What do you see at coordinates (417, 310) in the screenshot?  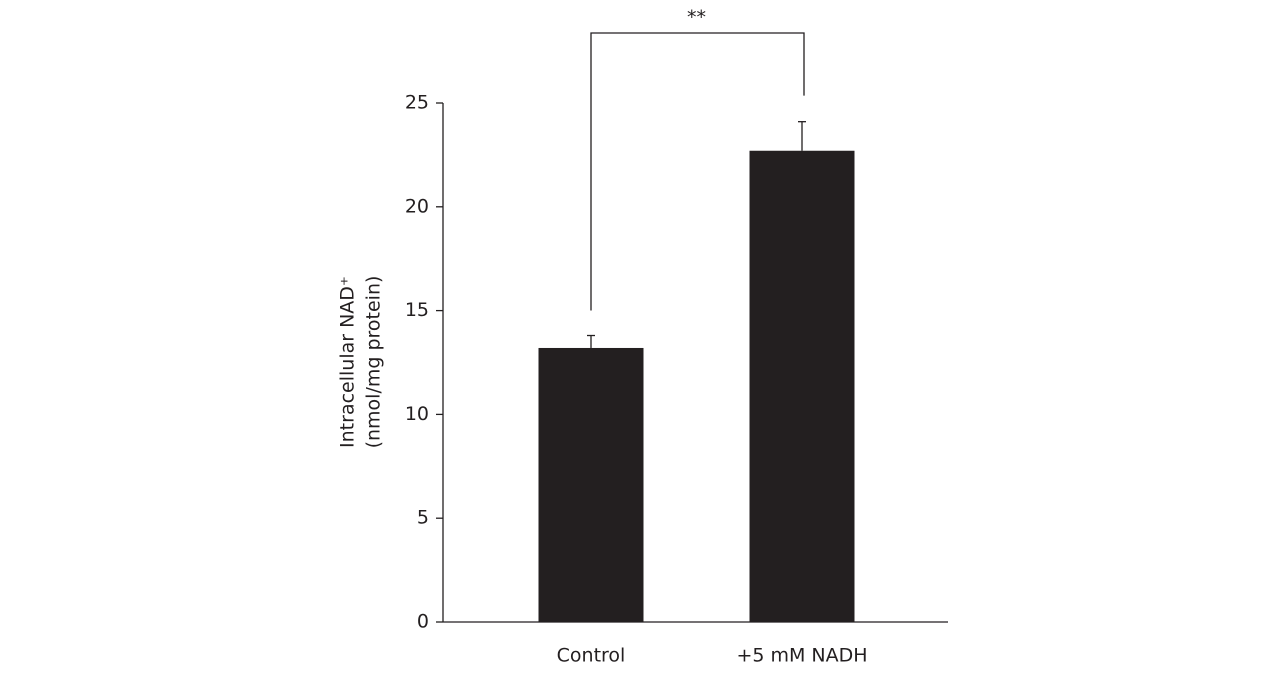 I see `y-tick-label: 15` at bounding box center [417, 310].